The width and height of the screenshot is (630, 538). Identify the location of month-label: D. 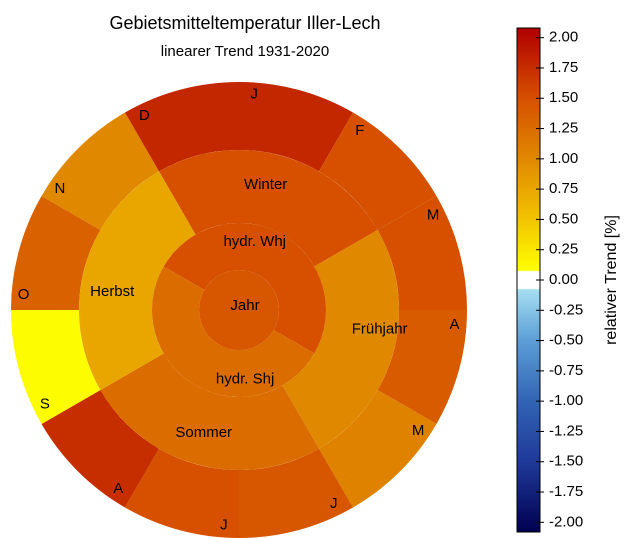
(144, 115).